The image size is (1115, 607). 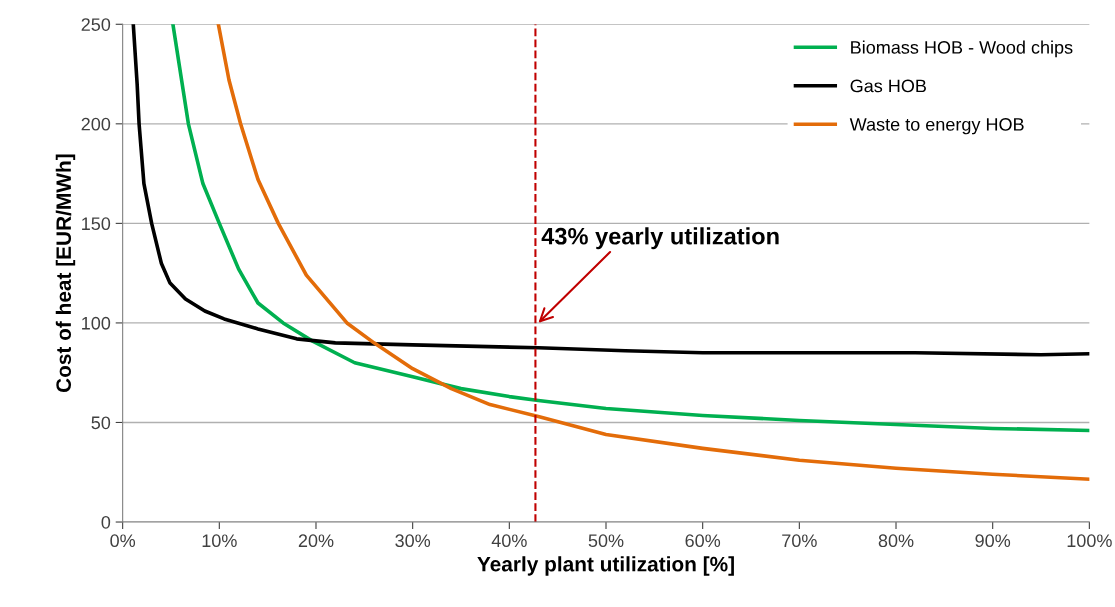 What do you see at coordinates (413, 541) in the screenshot?
I see `x-tick-label: 30%` at bounding box center [413, 541].